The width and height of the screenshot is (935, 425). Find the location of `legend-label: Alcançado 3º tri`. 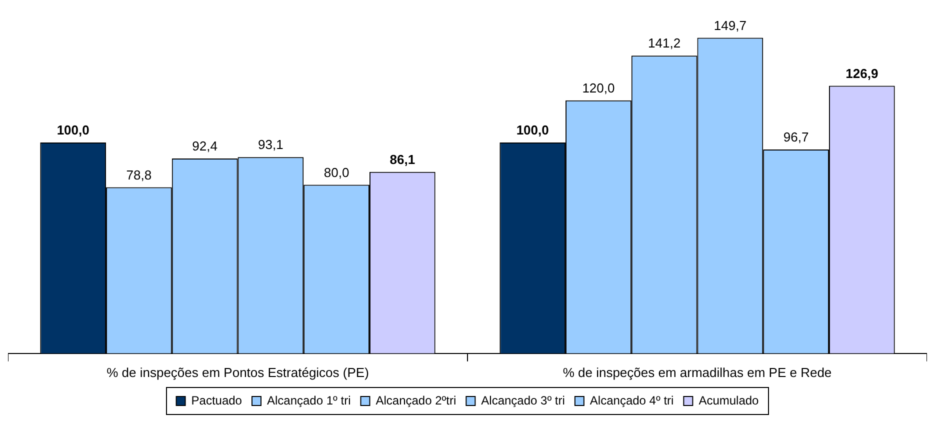

legend-label: Alcançado 3º tri is located at coordinates (523, 400).